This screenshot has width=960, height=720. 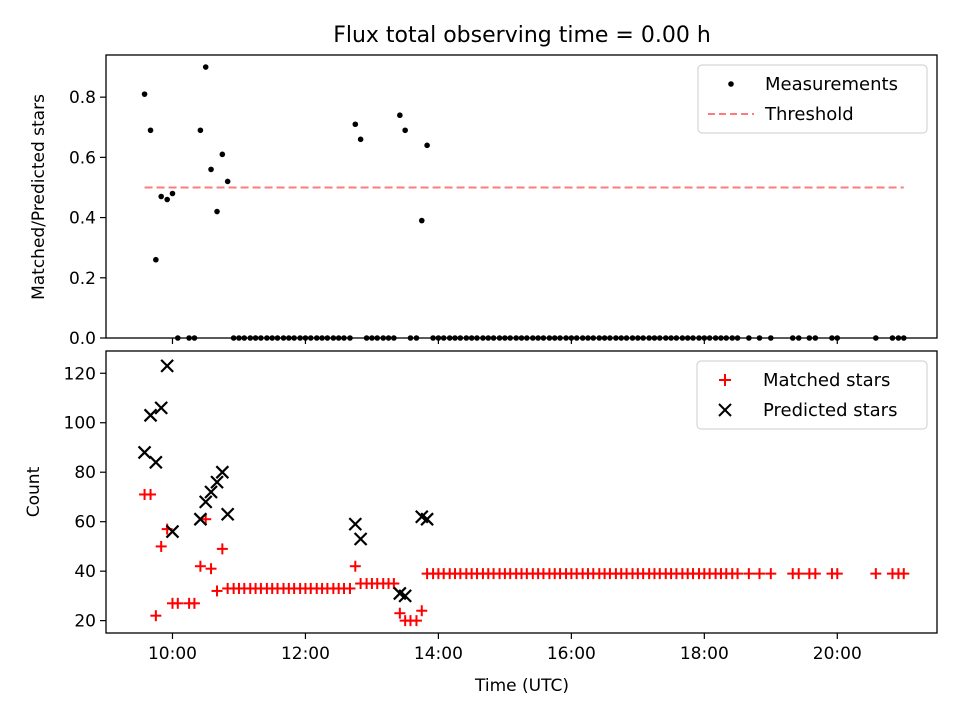 I want to click on top-y-tick-label: 0.2, so click(x=82, y=279).